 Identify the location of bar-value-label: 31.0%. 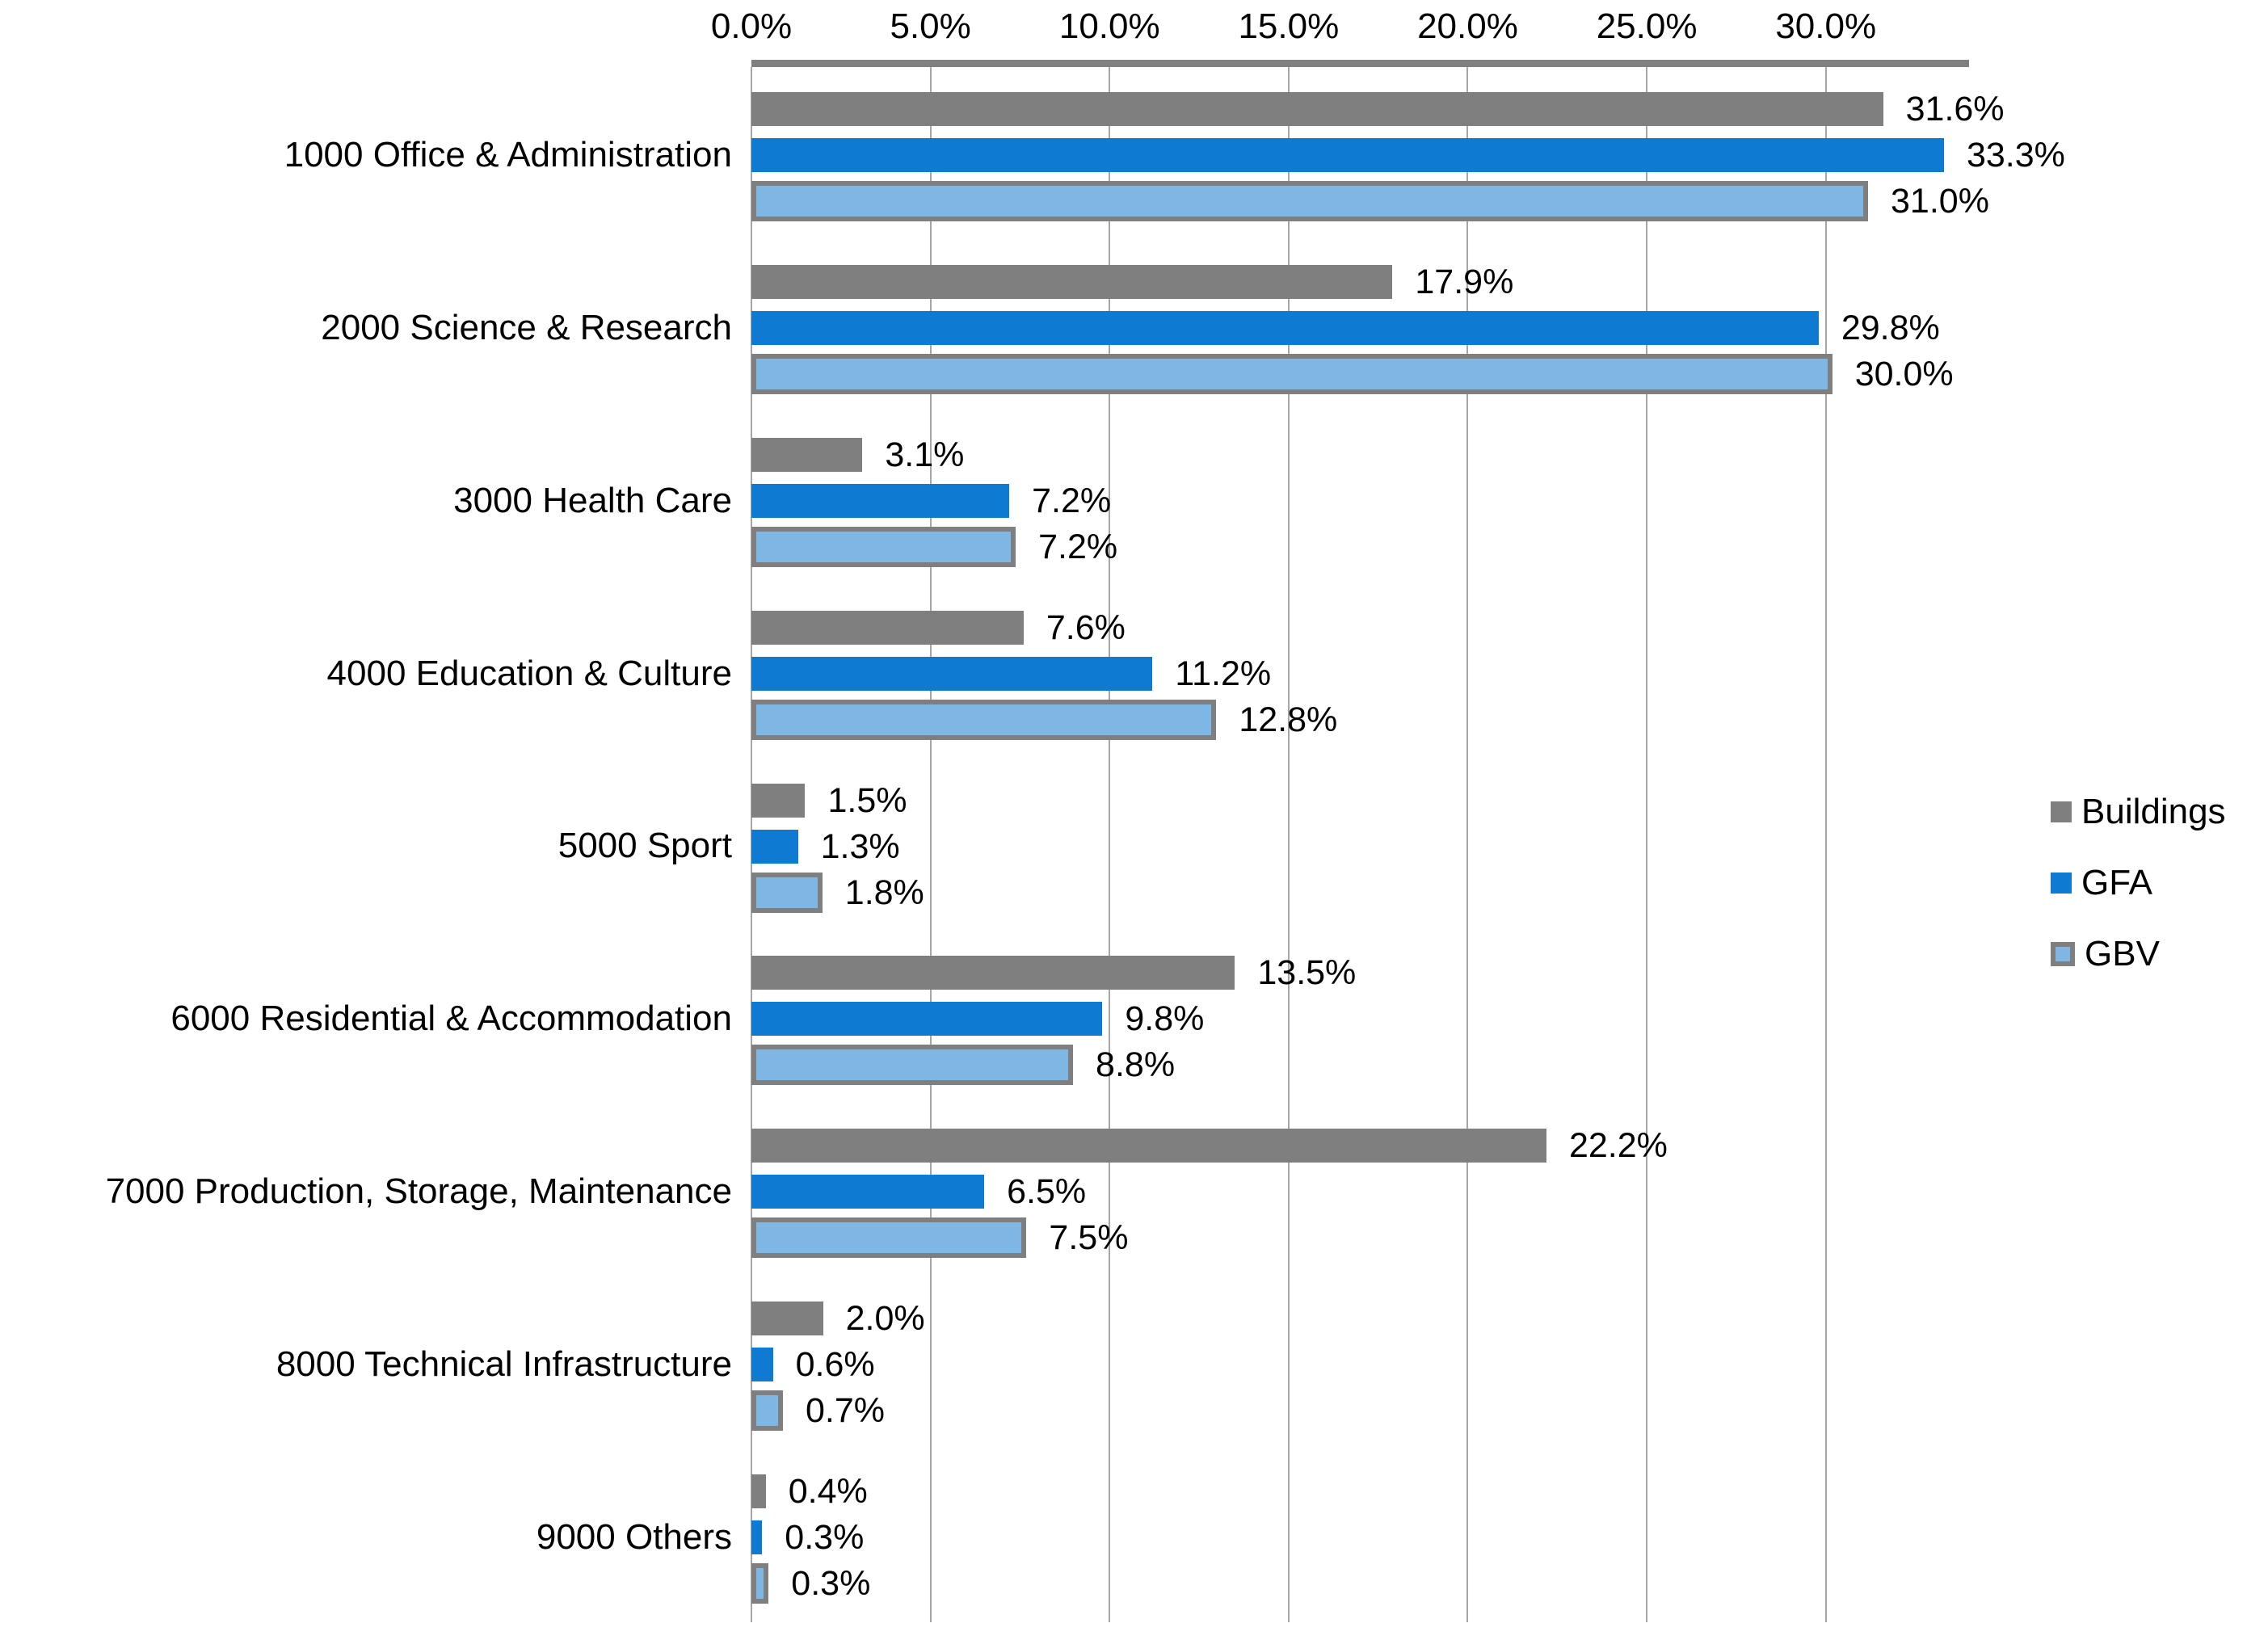
(1940, 201).